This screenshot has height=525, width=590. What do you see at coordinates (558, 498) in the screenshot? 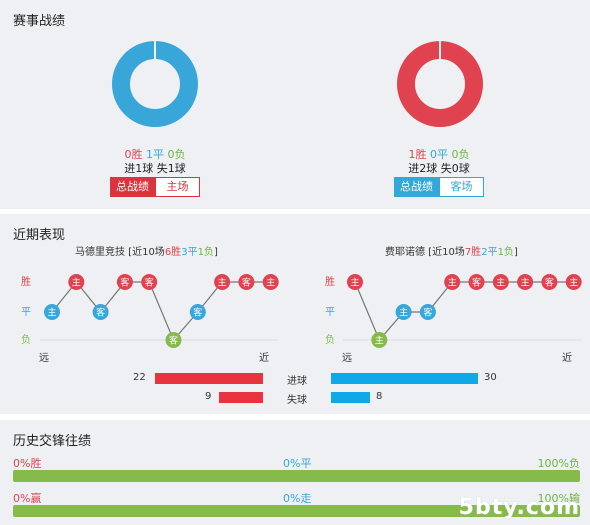
I see `h2h-handicap-loss-pct: 100%输` at bounding box center [558, 498].